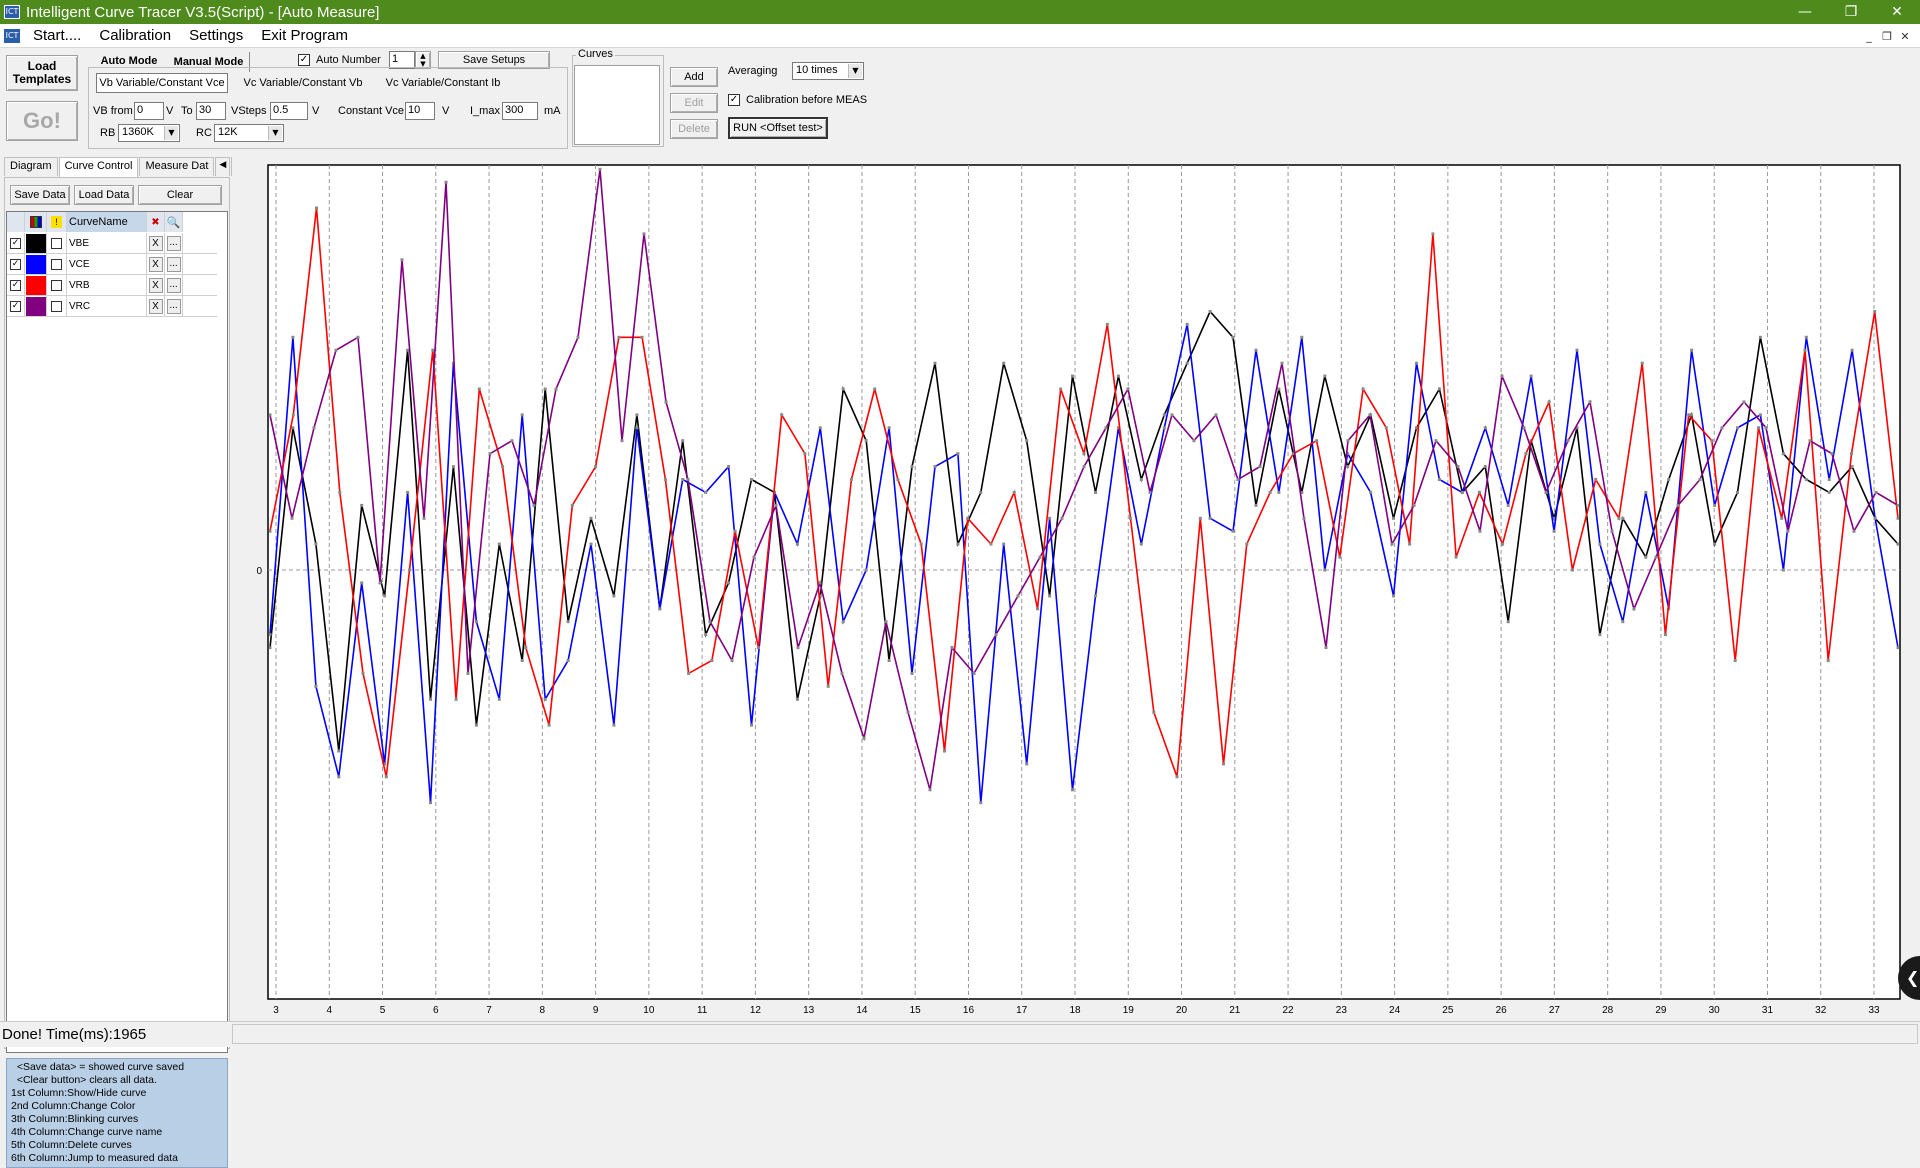 The image size is (1920, 1168). Describe the element at coordinates (211, 111) in the screenshot. I see `to-input: 30` at that location.